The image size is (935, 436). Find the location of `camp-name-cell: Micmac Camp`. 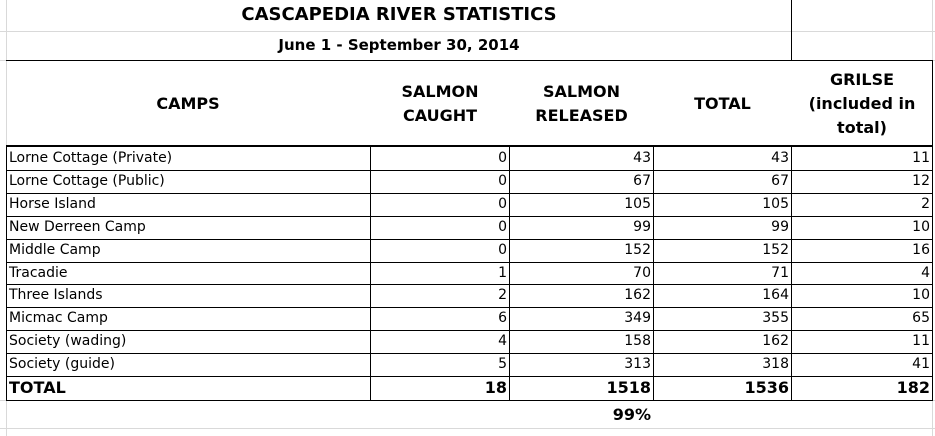

camp-name-cell: Micmac Camp is located at coordinates (58, 318).